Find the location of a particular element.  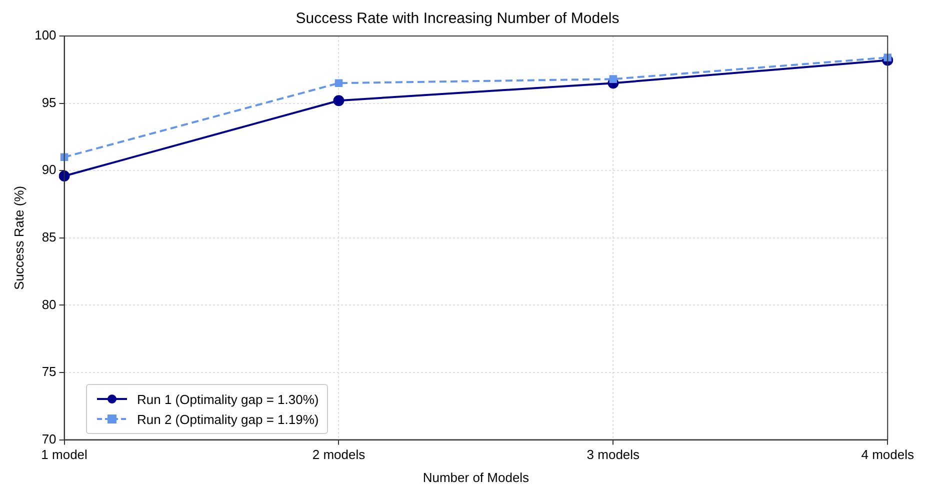

y-tick-label: 85 is located at coordinates (49, 236).